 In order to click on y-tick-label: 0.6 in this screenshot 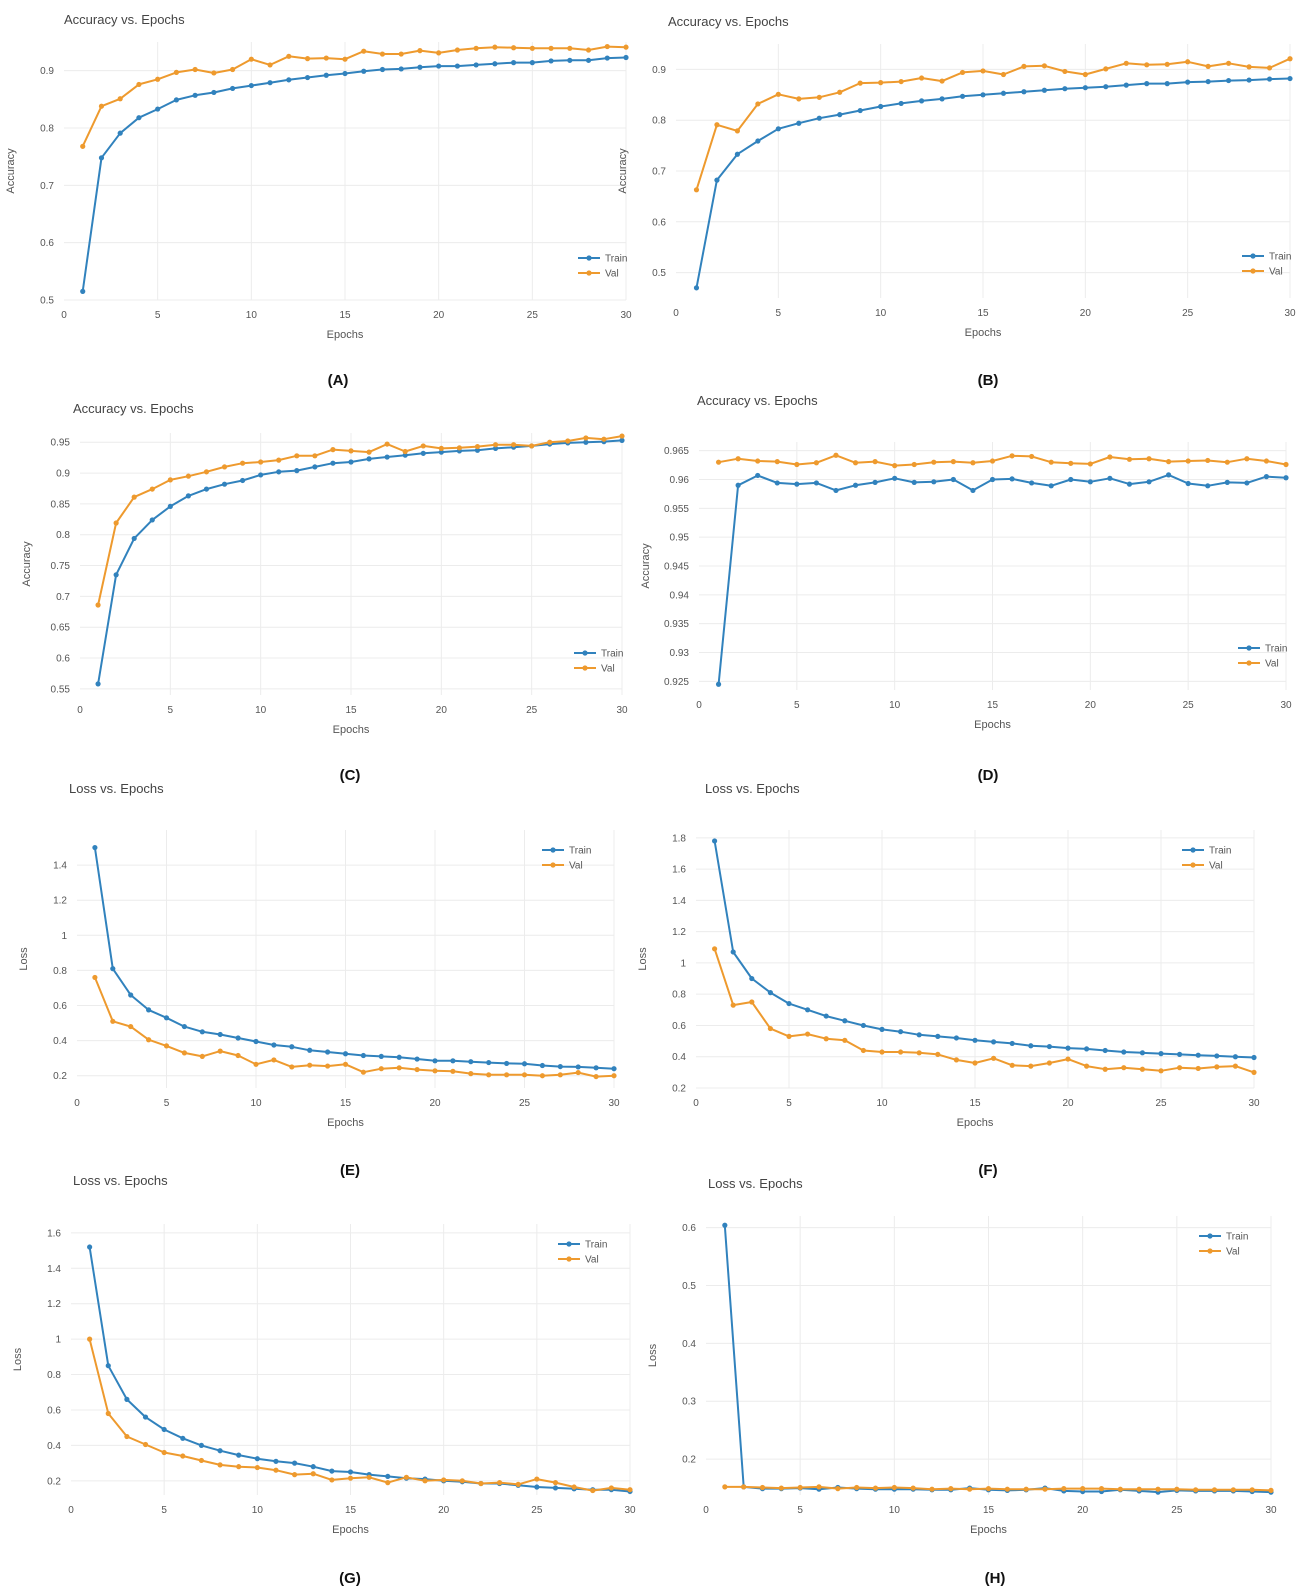, I will do `click(54, 1410)`.